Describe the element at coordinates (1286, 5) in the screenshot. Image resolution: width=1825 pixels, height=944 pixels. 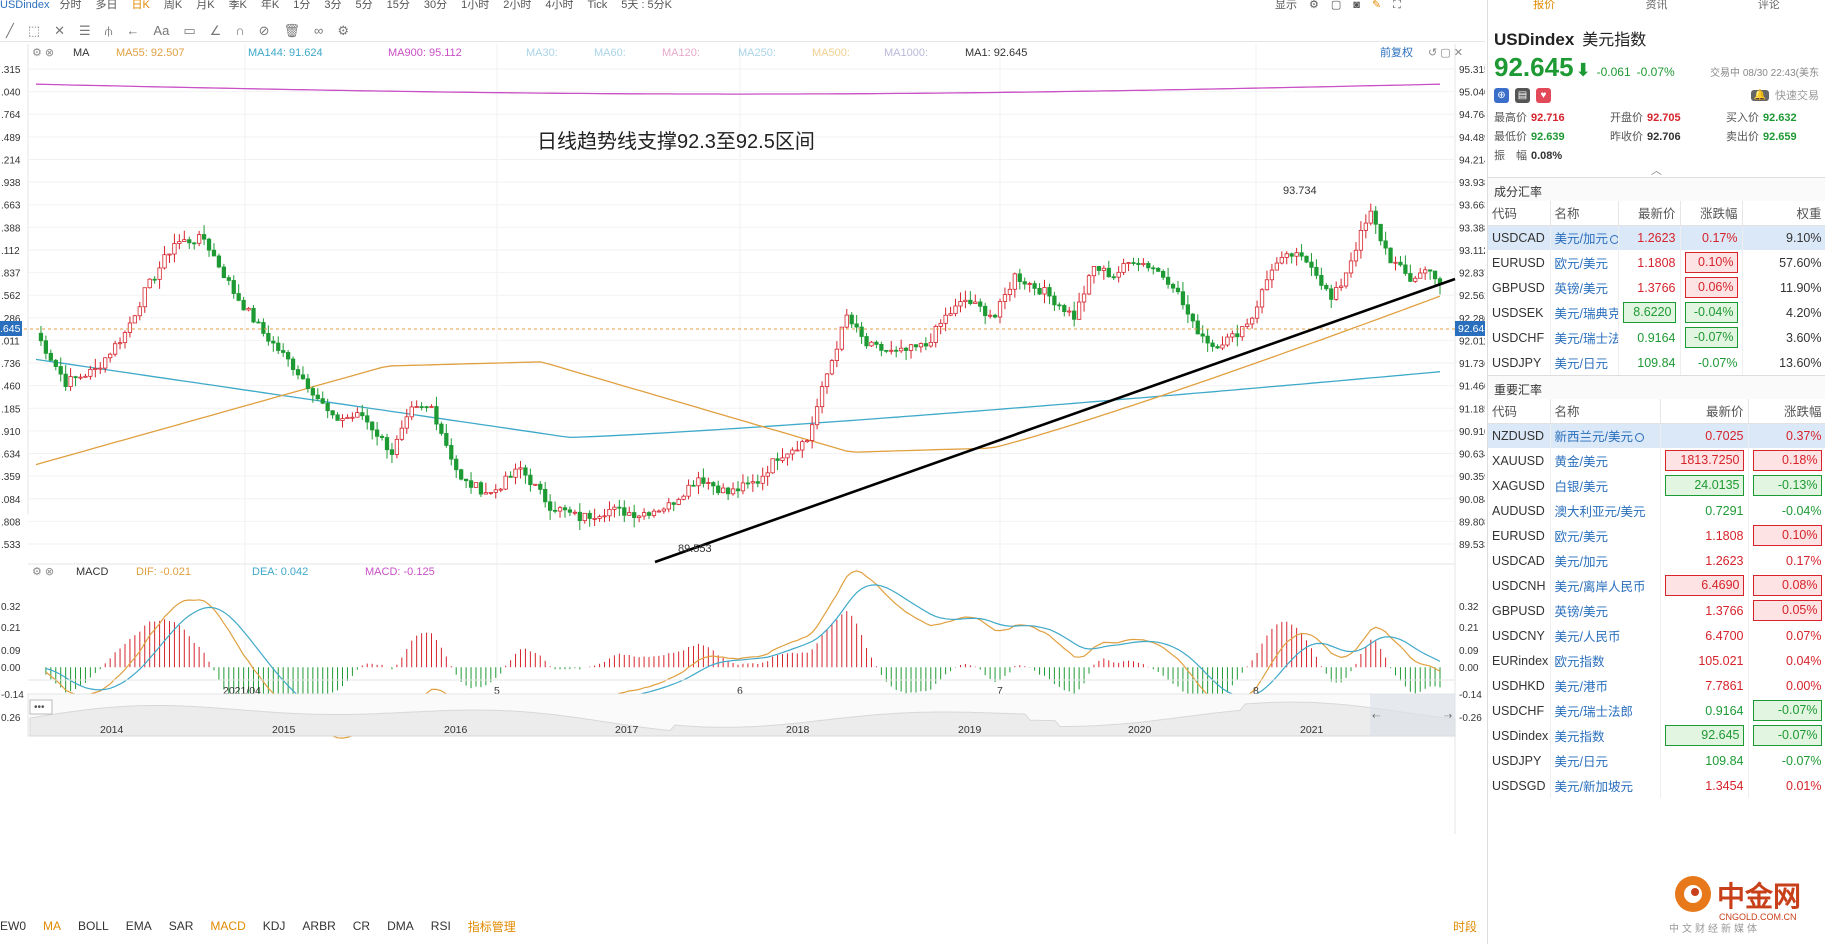
I see `display-button: 显示` at that location.